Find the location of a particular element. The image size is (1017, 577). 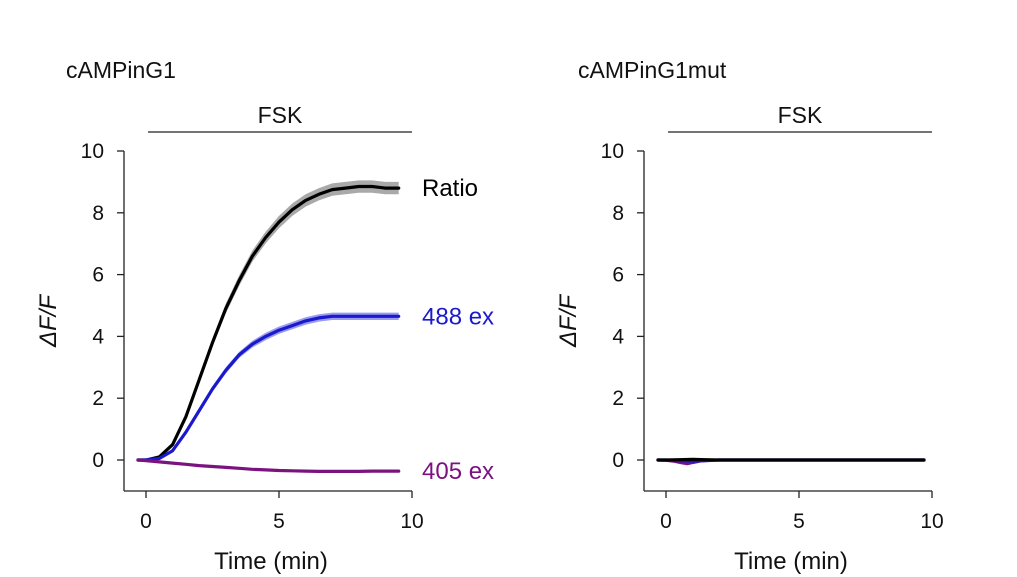

series-error-band is located at coordinates (268, 320).